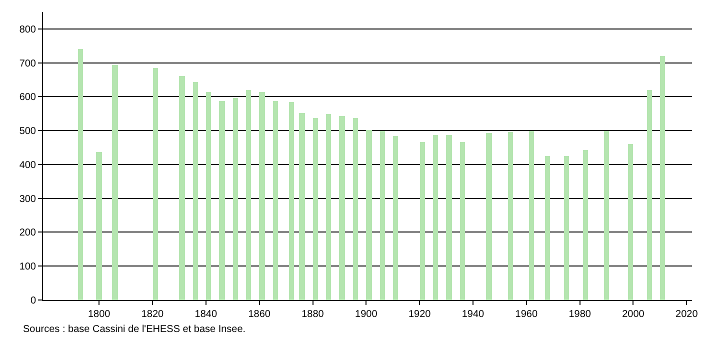  What do you see at coordinates (420, 314) in the screenshot?
I see `x-tick-label: 1920` at bounding box center [420, 314].